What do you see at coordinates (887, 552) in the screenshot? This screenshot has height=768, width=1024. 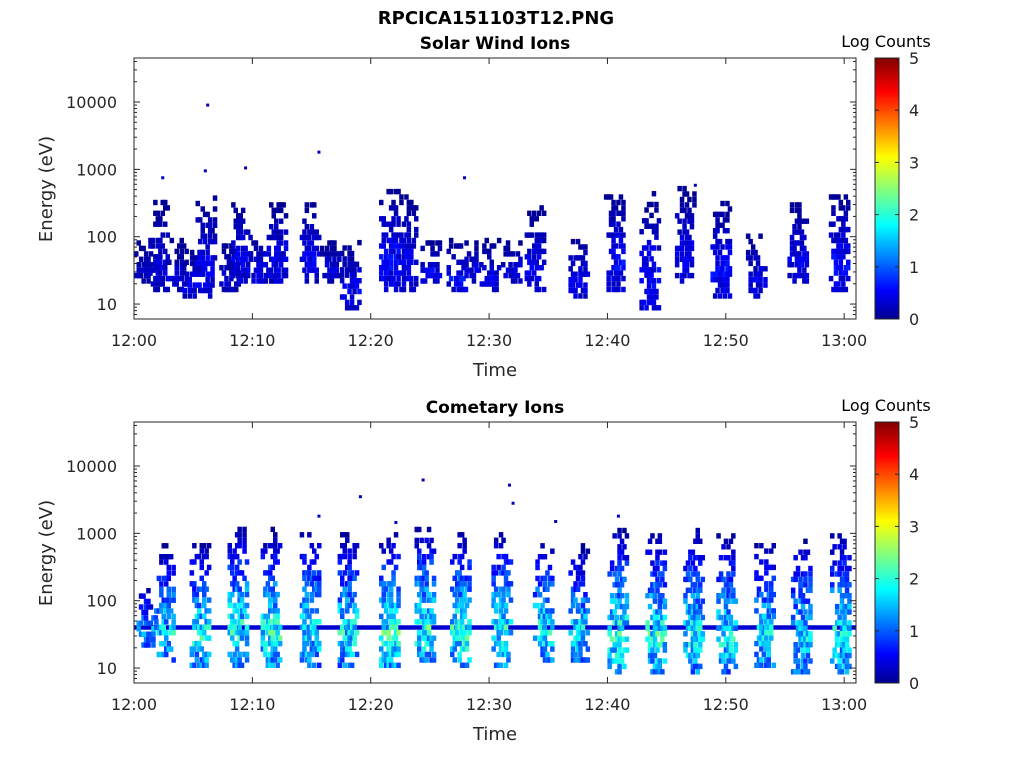 I see `colorbar-gradient` at bounding box center [887, 552].